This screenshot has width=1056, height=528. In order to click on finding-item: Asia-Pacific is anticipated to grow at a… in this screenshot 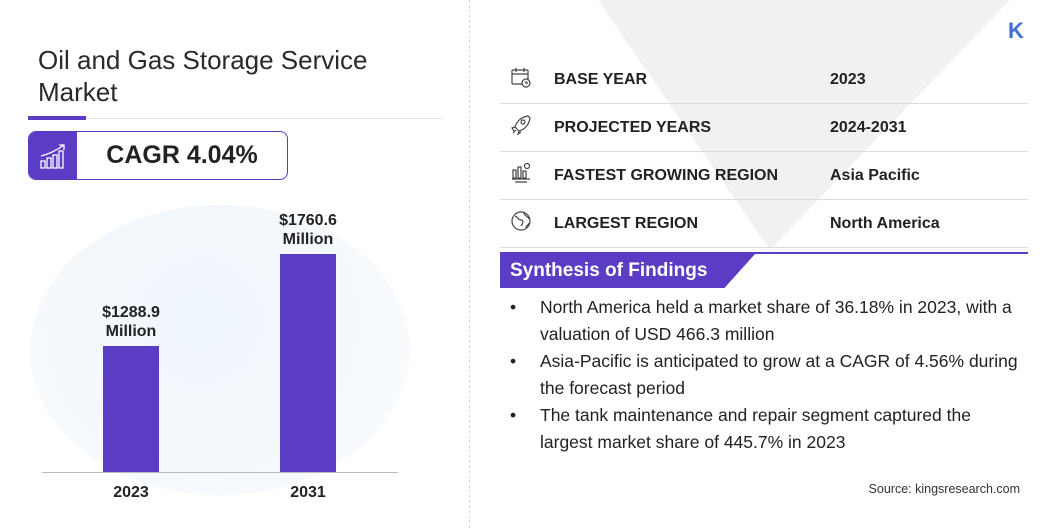, I will do `click(768, 375)`.